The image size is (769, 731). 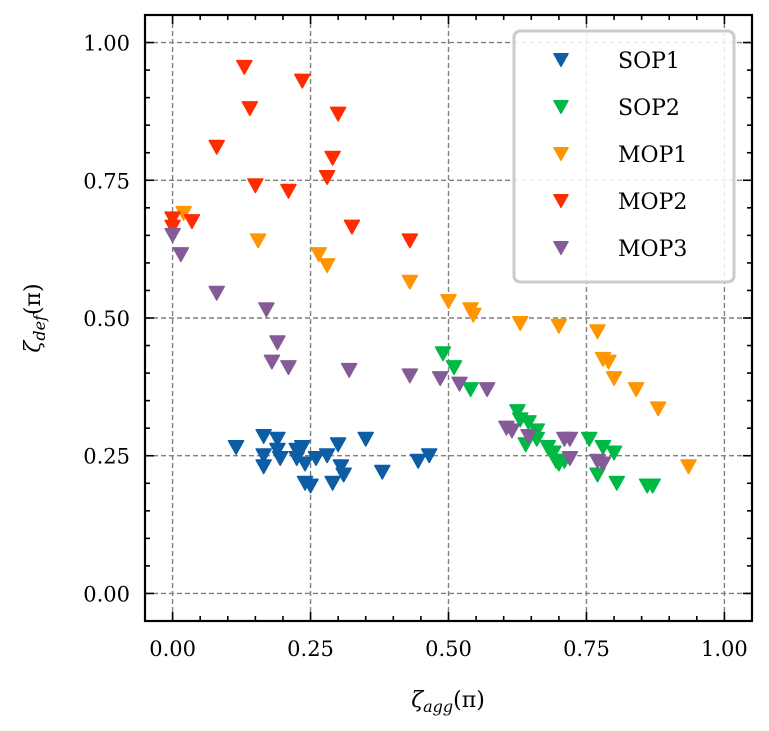 I want to click on x-axis-label: ζagg(π), so click(x=448, y=702).